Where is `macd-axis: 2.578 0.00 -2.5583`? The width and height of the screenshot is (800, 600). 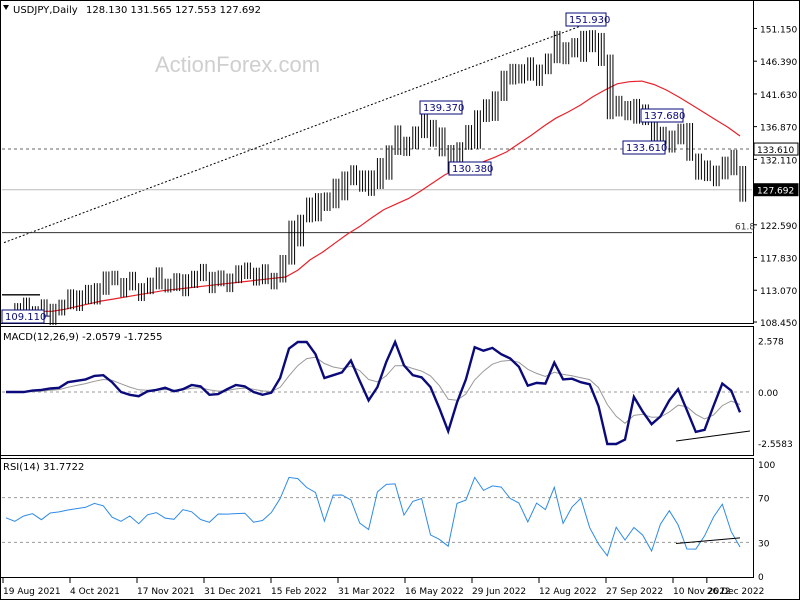 macd-axis: 2.578 0.00 -2.5583 is located at coordinates (775, 393).